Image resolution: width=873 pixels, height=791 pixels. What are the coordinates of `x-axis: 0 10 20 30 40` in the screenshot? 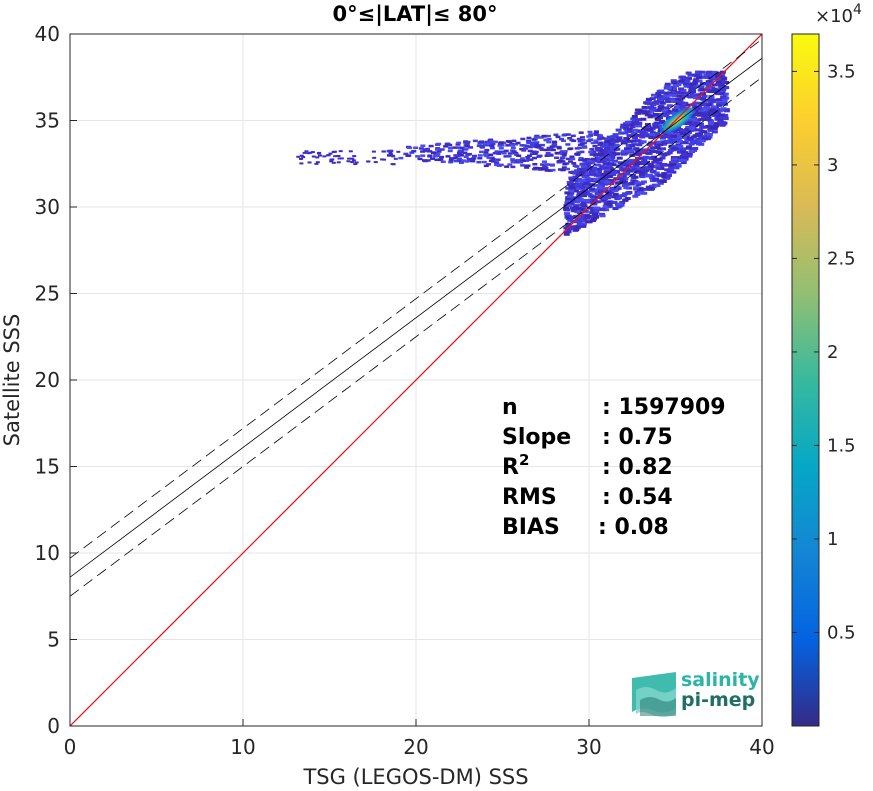 It's located at (419, 739).